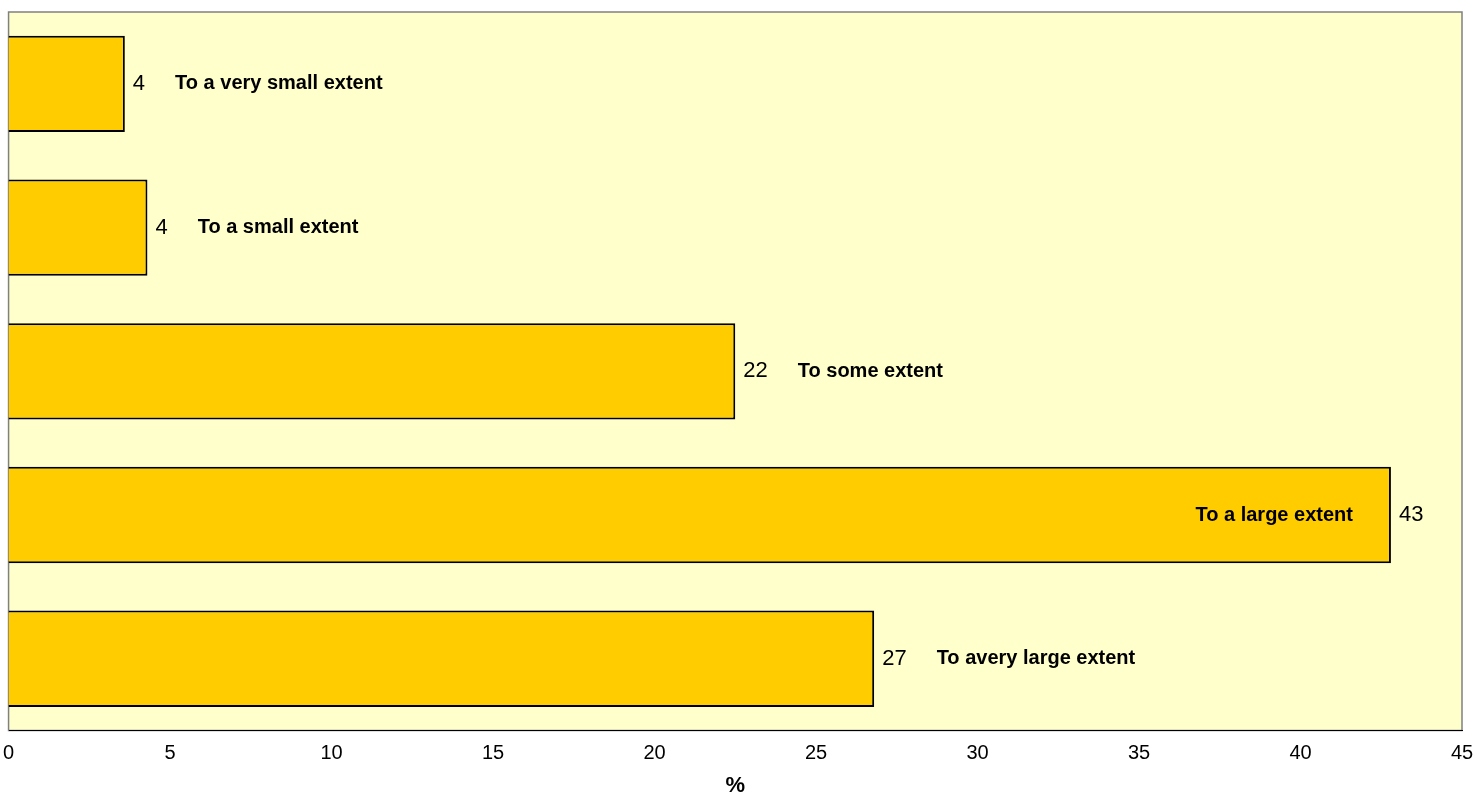  Describe the element at coordinates (493, 752) in the screenshot. I see `x-tick-label: 15` at that location.